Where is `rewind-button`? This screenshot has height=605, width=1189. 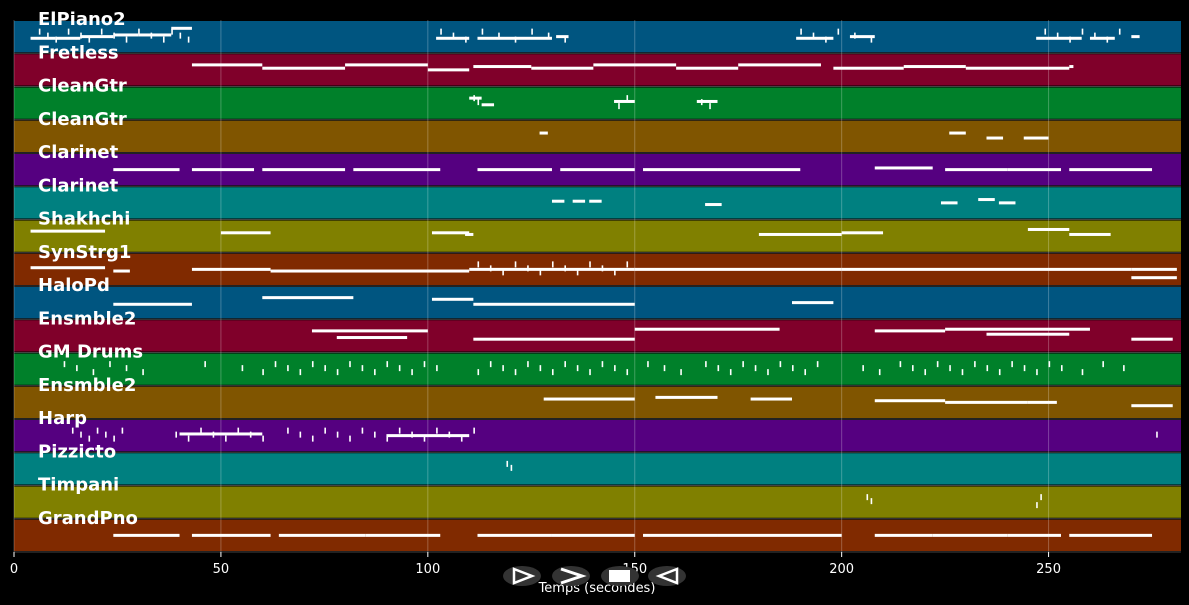 rewind-button is located at coordinates (667, 576).